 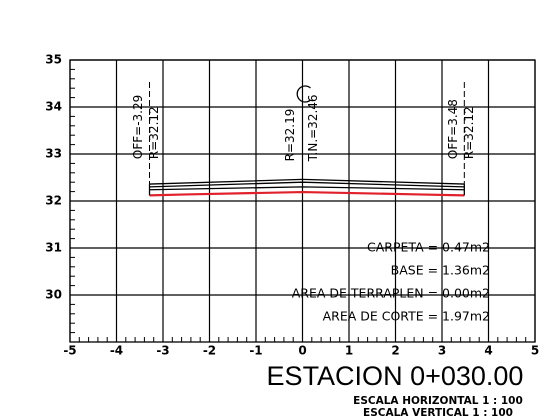 What do you see at coordinates (69, 351) in the screenshot?
I see `x-tick-label: -5` at bounding box center [69, 351].